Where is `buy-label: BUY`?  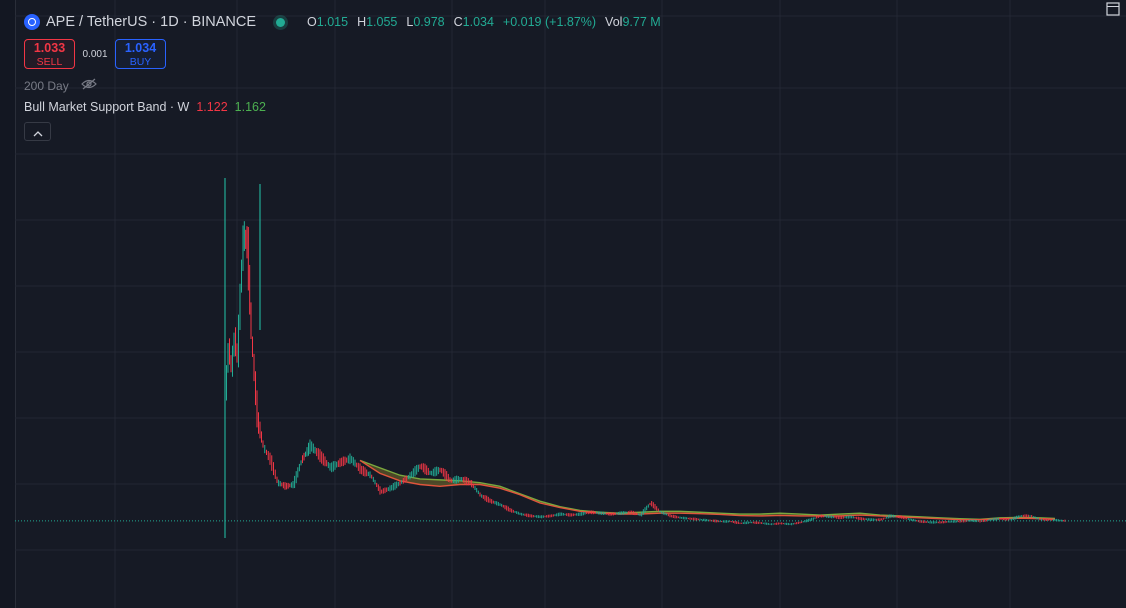 buy-label: BUY is located at coordinates (140, 62).